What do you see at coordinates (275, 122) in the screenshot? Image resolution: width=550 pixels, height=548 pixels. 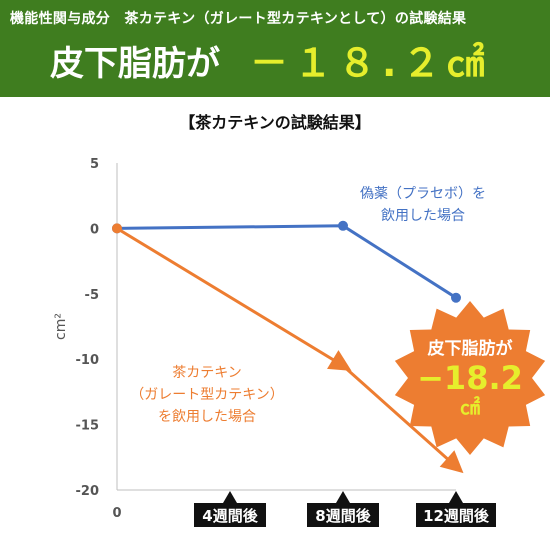 I see `chart-title: 【茶カテキンの試験結果】` at bounding box center [275, 122].